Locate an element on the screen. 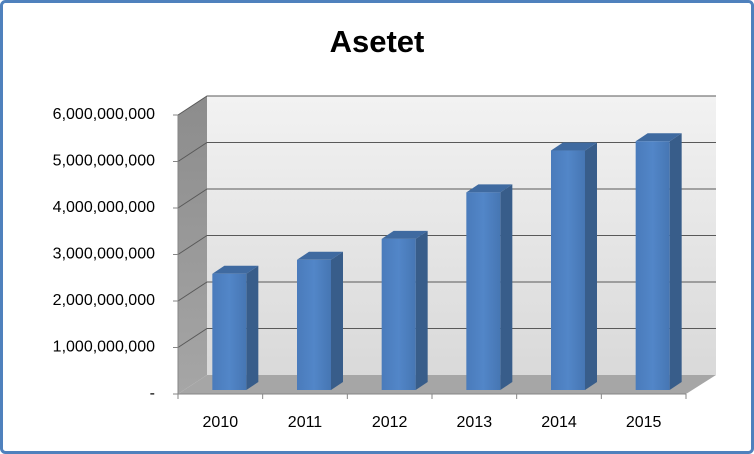 The width and height of the screenshot is (754, 454). floor is located at coordinates (447, 384).